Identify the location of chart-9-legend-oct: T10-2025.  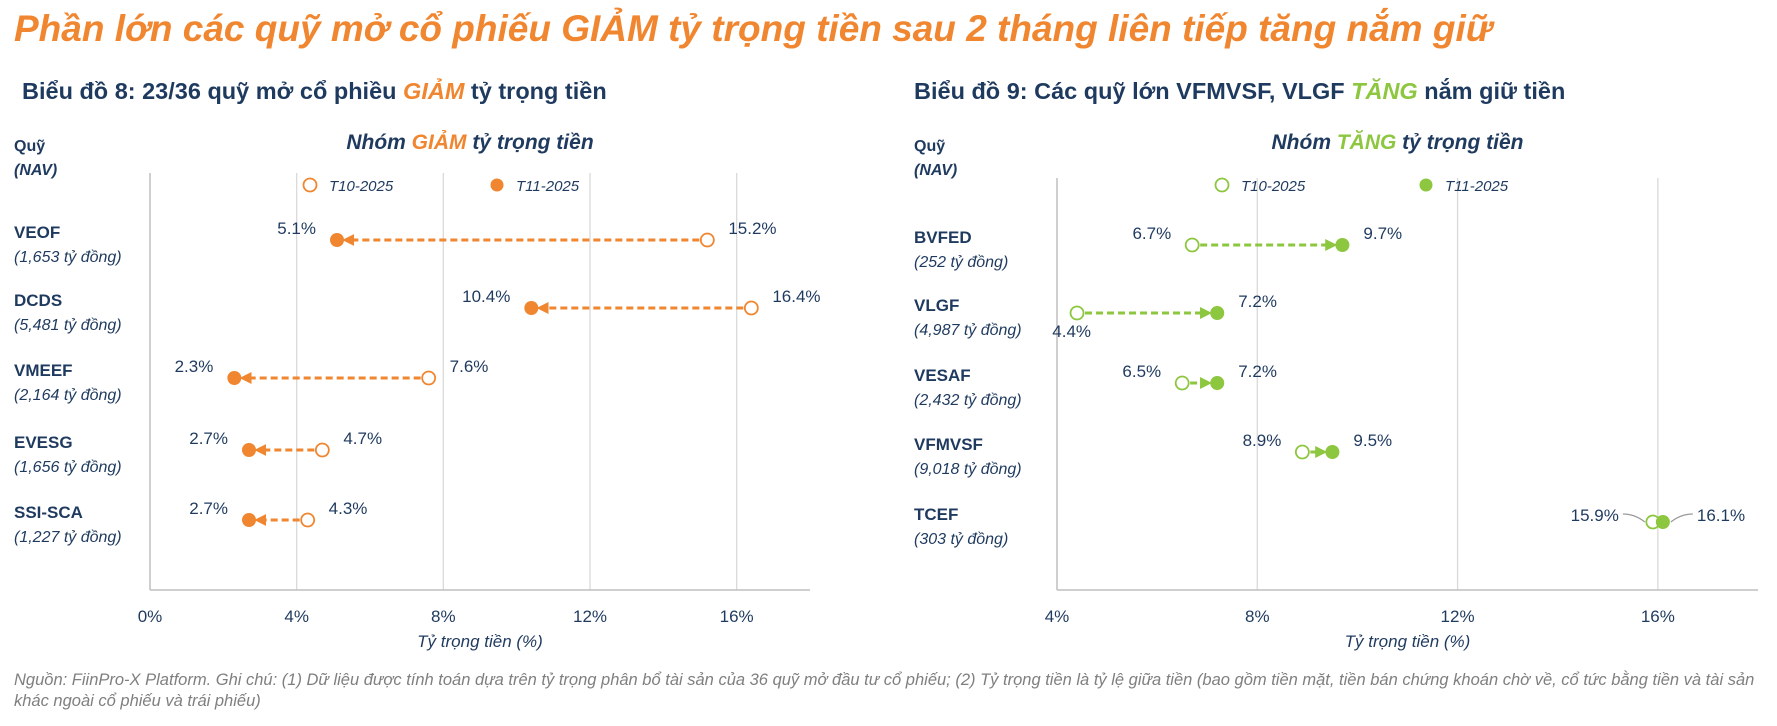
(1273, 186).